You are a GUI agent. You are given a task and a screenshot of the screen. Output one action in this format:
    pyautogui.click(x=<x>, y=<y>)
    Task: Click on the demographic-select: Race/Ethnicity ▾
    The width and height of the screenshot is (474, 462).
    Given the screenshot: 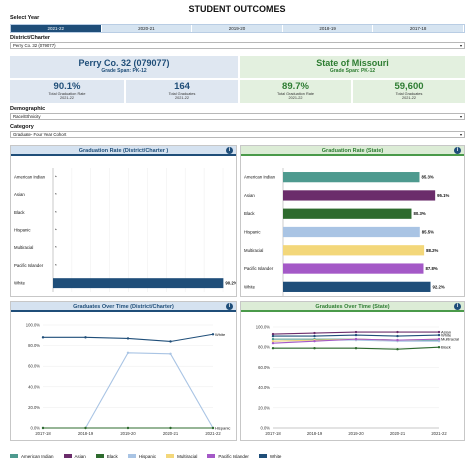 What is the action you would take?
    pyautogui.click(x=237, y=116)
    